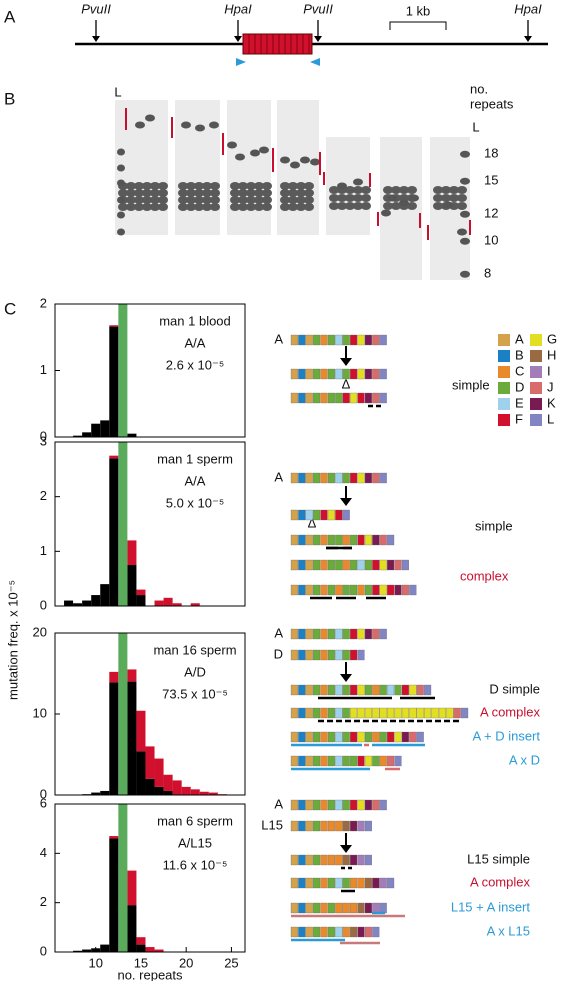 This screenshot has width=568, height=986. Describe the element at coordinates (506, 735) in the screenshot. I see `mutant-class: A + D insert` at that location.